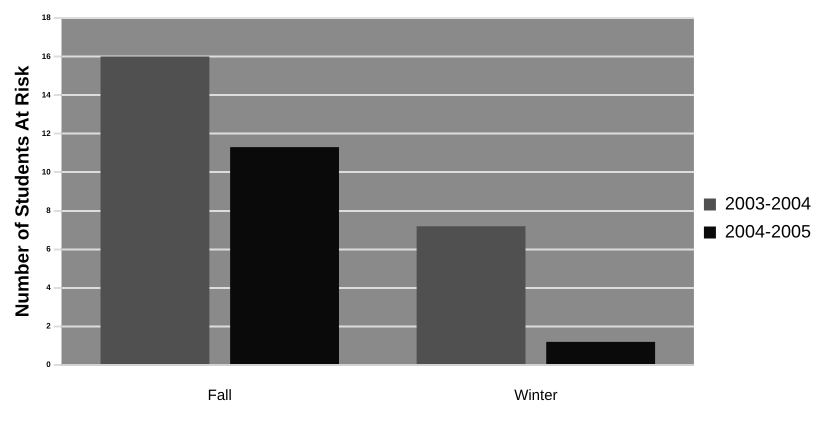 The height and width of the screenshot is (427, 839). What do you see at coordinates (47, 133) in the screenshot?
I see `y-tick-label: 12` at bounding box center [47, 133].